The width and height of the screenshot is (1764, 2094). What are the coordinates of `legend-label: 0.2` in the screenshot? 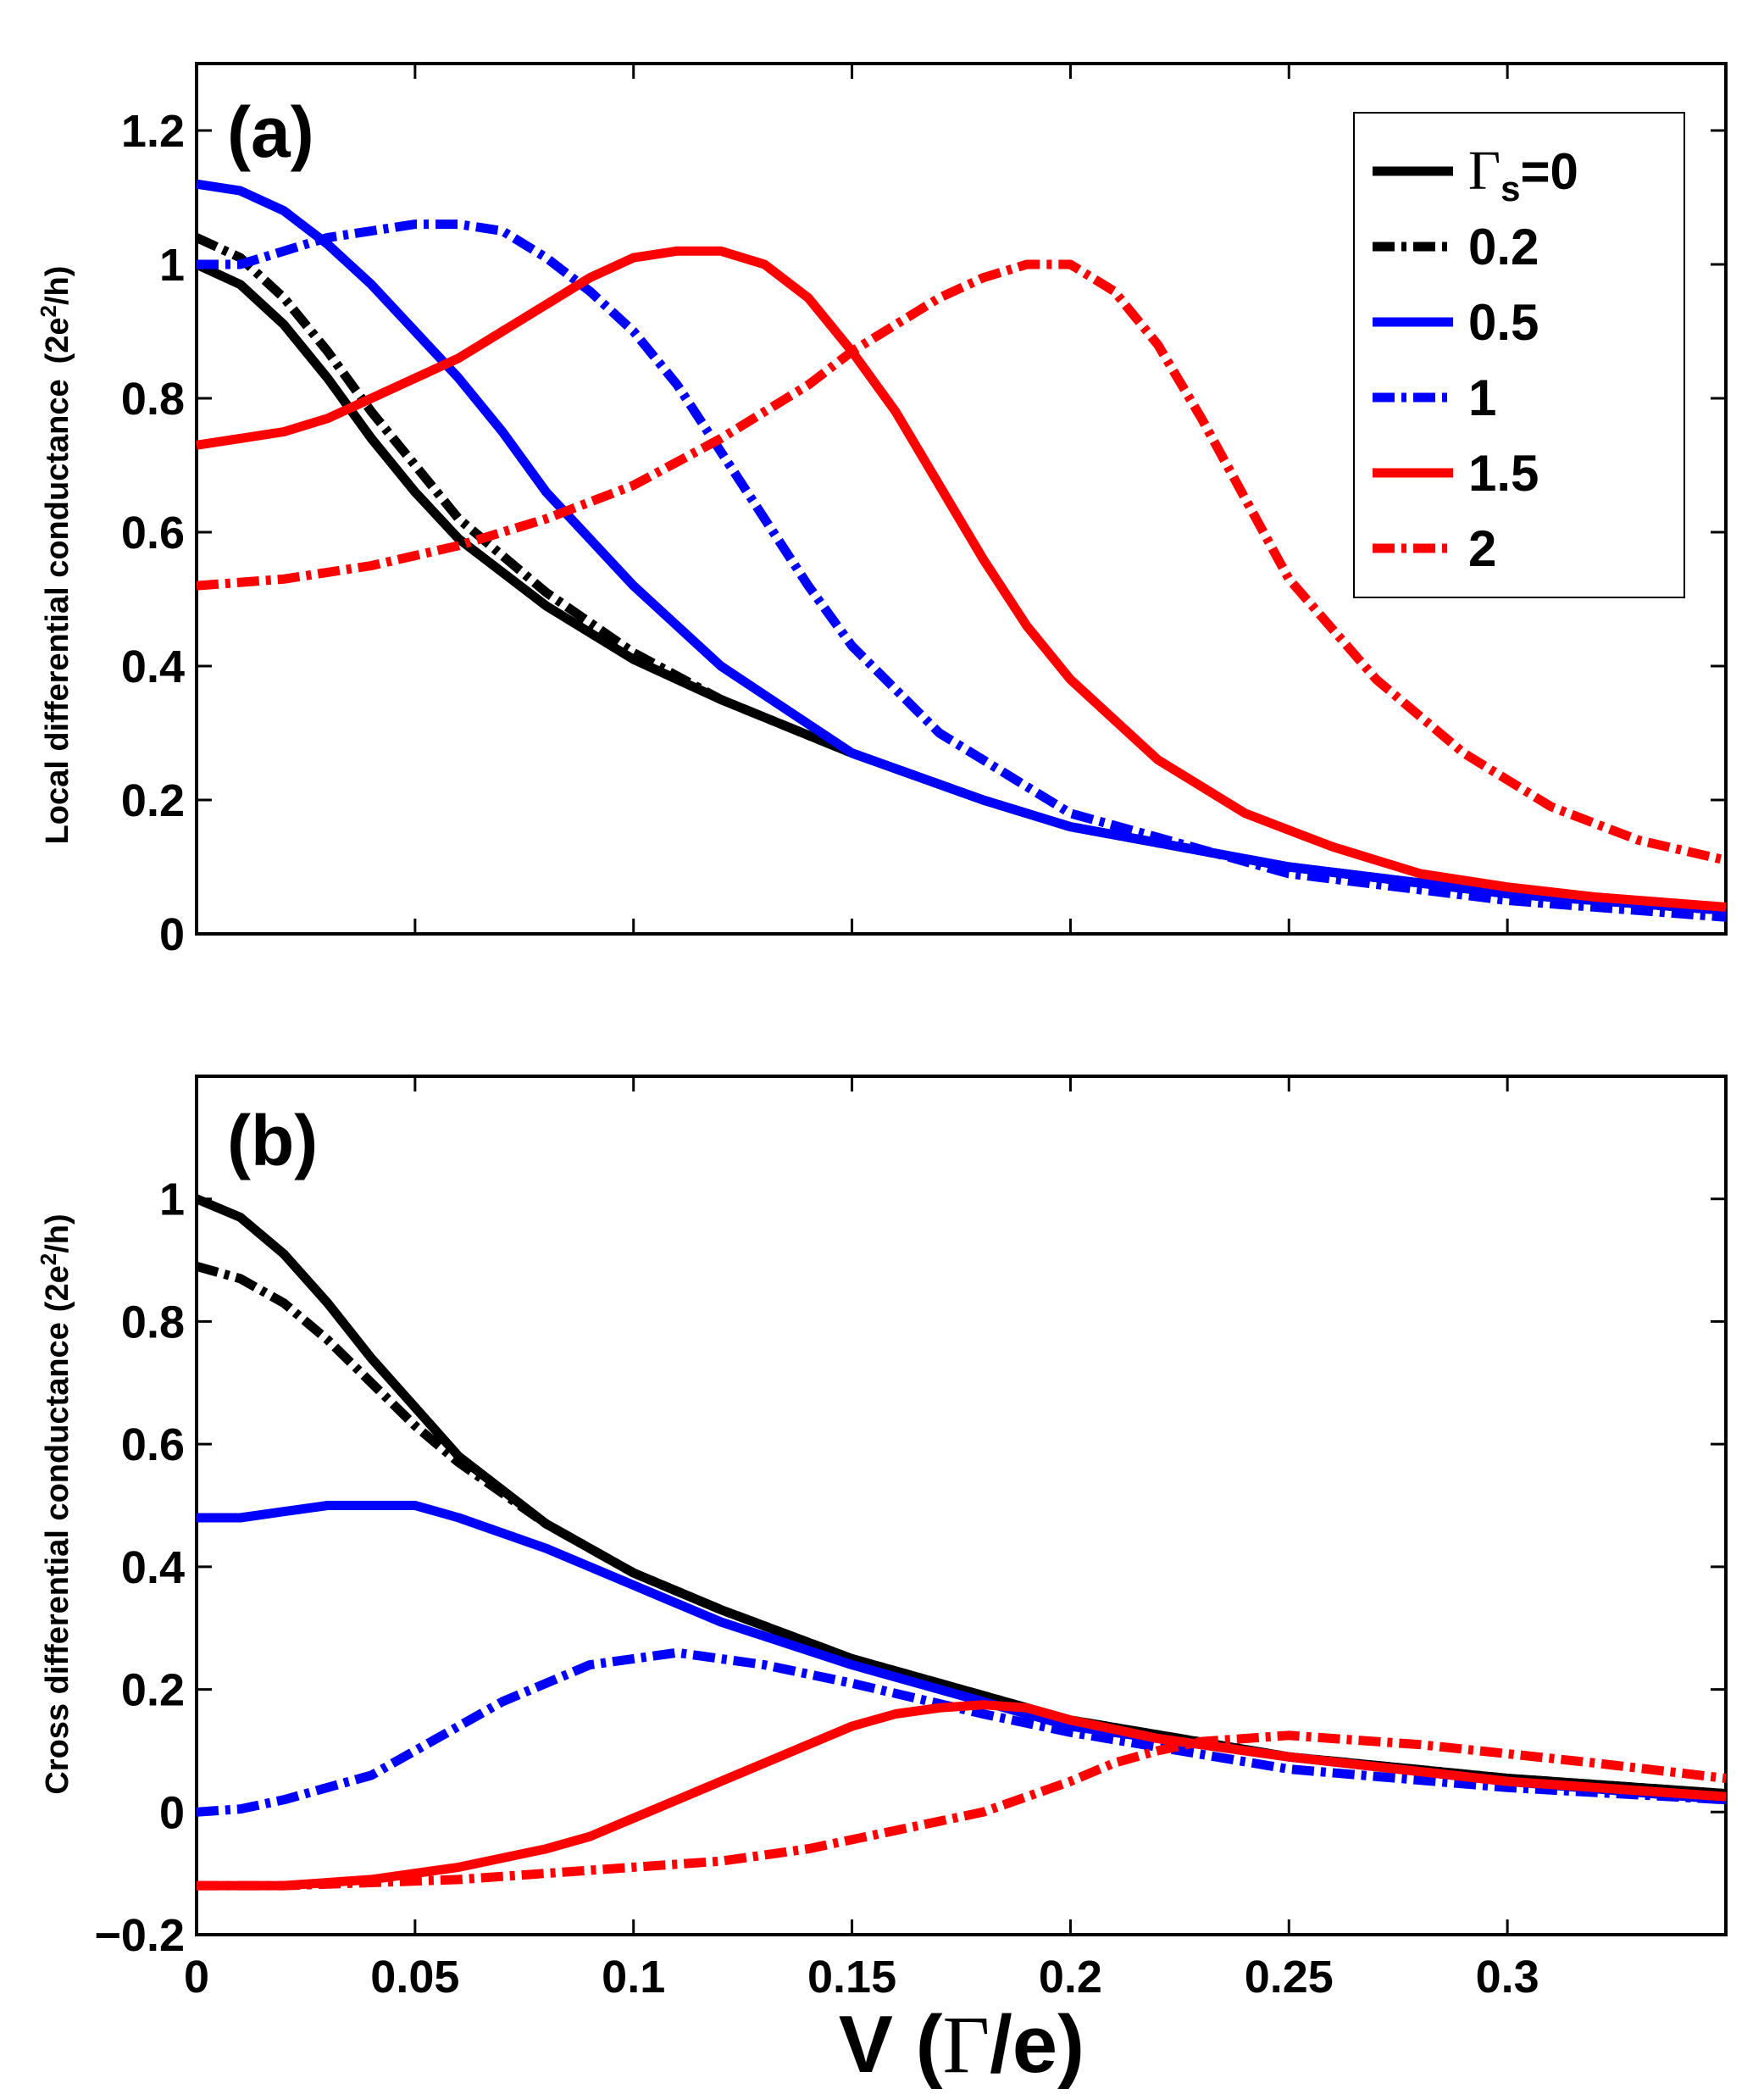 It's located at (1503, 247).